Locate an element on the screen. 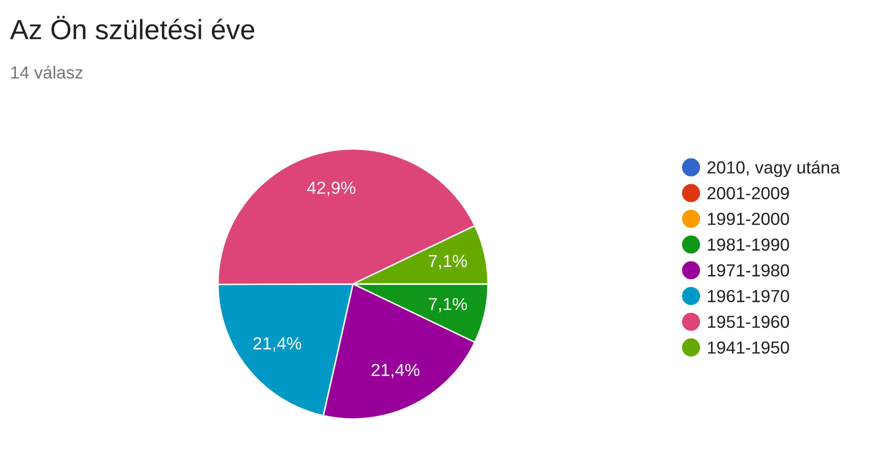 This screenshot has width=880, height=473. chart-title: Az Ön születési éve is located at coordinates (132, 28).